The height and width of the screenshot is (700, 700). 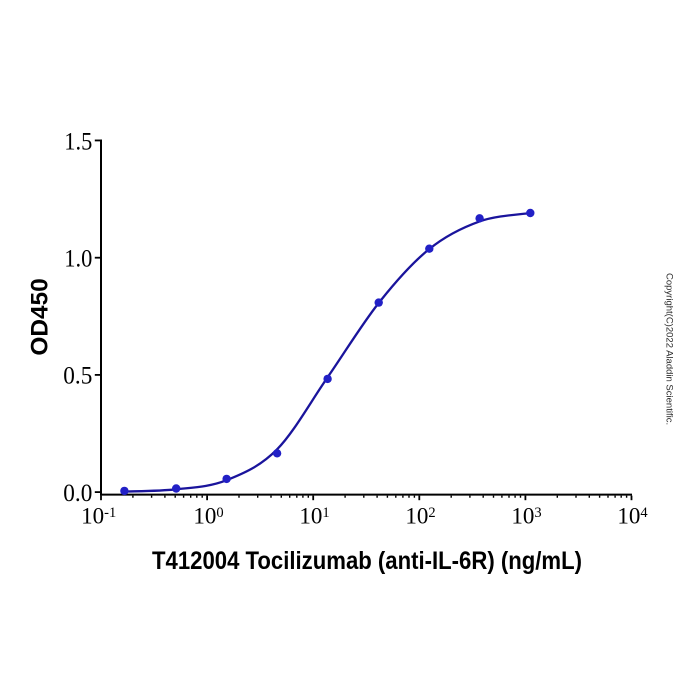 I want to click on svg-text: 1.0, so click(x=78, y=259).